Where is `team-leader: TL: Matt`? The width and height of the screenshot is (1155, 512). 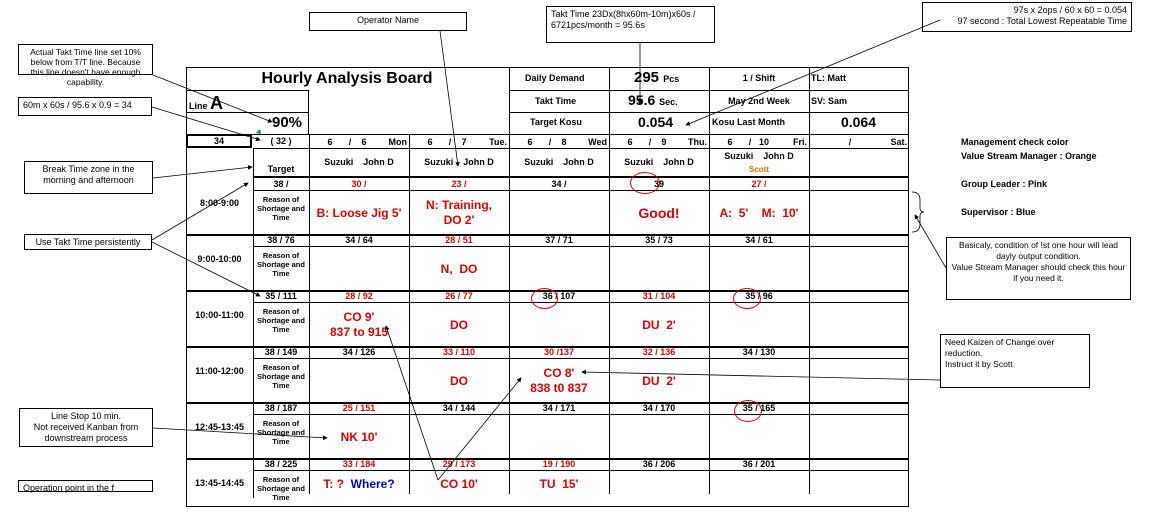
team-leader: TL: Matt is located at coordinates (828, 78).